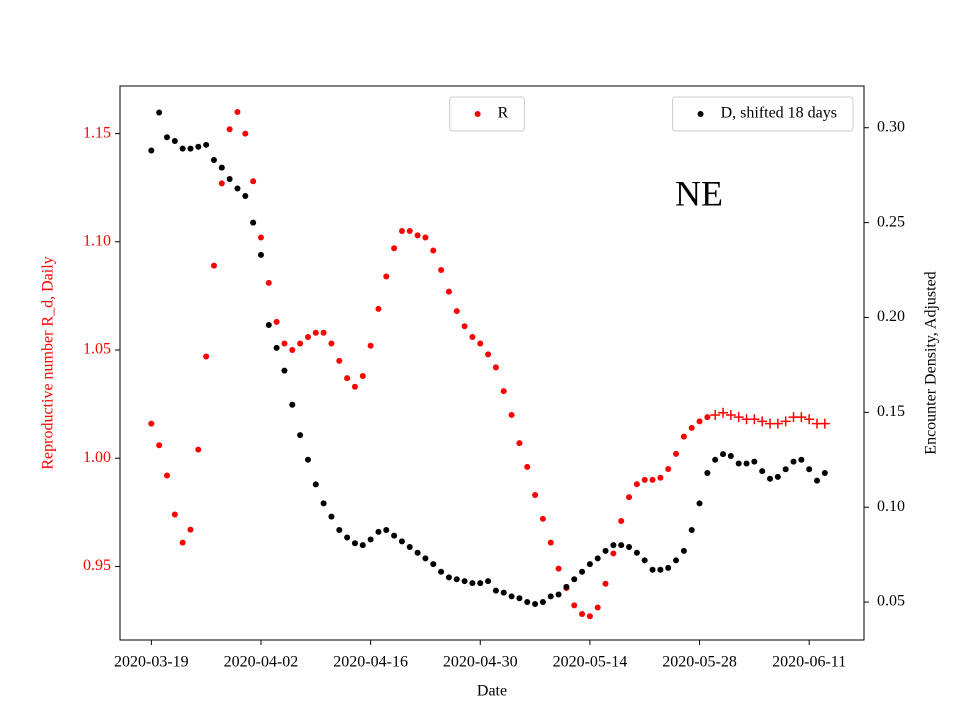 Image resolution: width=960 pixels, height=720 pixels. What do you see at coordinates (891, 316) in the screenshot?
I see `y2-tick-label: 0.20` at bounding box center [891, 316].